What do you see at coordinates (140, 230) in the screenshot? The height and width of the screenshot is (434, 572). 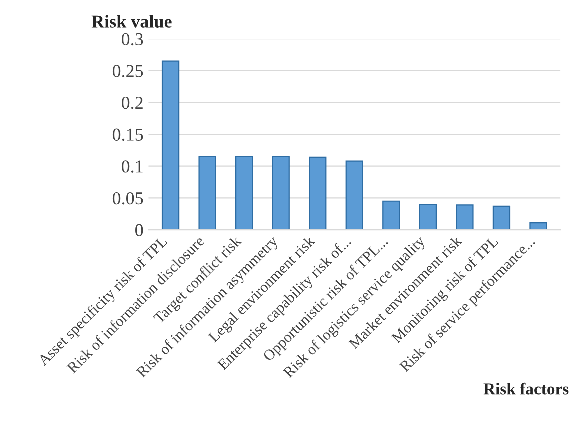 I see `y-tick-label: 0` at bounding box center [140, 230].